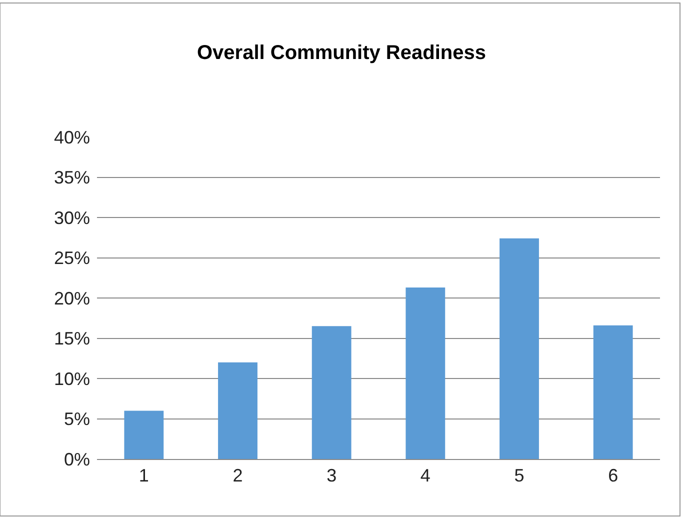 Image resolution: width=683 pixels, height=519 pixels. I want to click on x-tick-label: 2, so click(237, 476).